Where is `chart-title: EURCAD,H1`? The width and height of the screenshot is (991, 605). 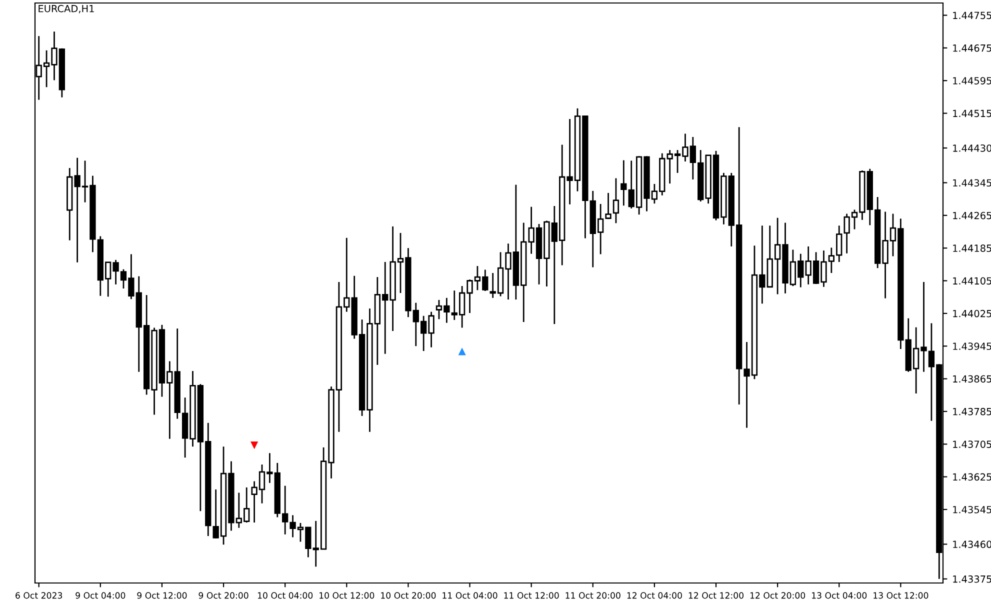
chart-title: EURCAD,H1 is located at coordinates (66, 9).